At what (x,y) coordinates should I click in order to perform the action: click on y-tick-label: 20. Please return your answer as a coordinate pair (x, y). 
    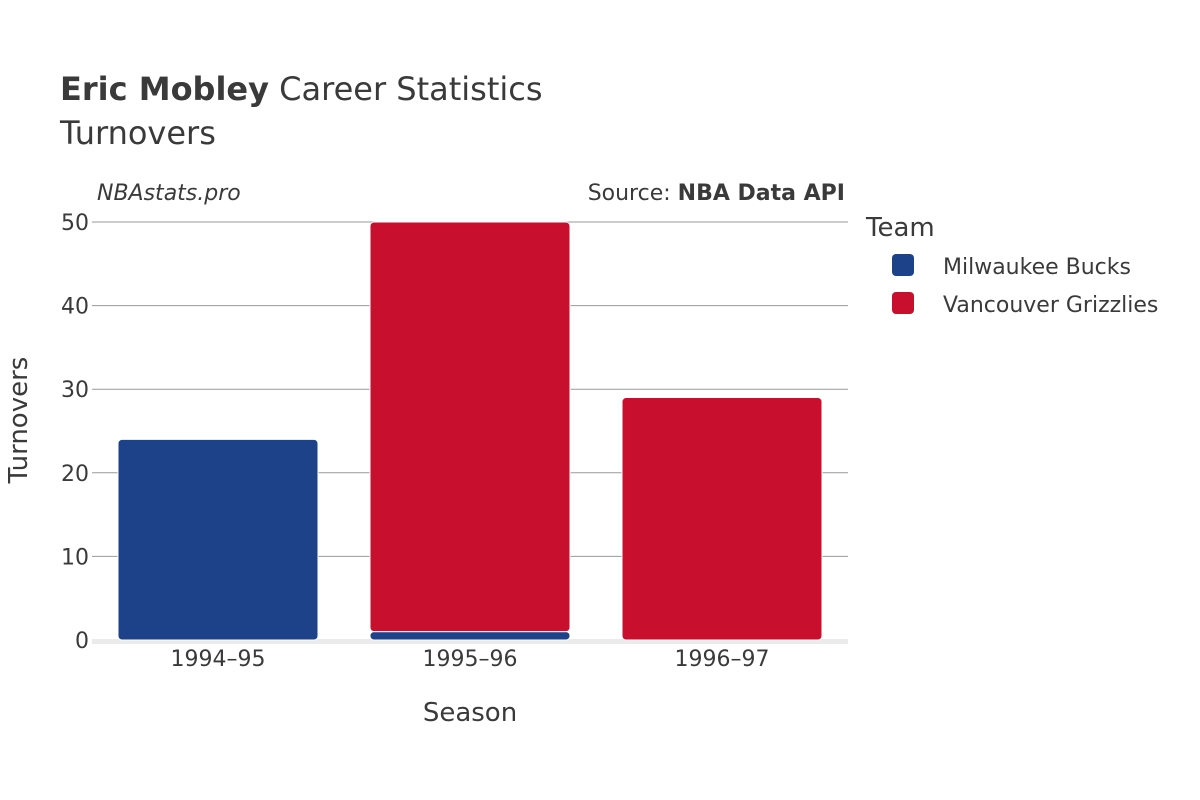
    Looking at the image, I should click on (75, 474).